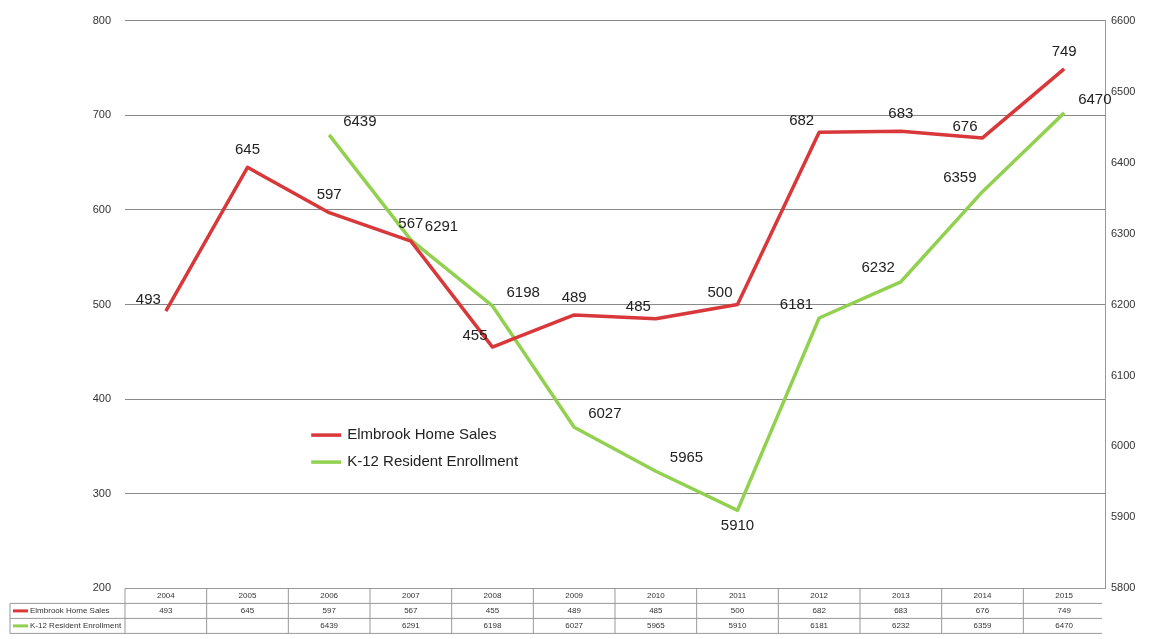  What do you see at coordinates (686, 456) in the screenshot?
I see `data-label: 5965` at bounding box center [686, 456].